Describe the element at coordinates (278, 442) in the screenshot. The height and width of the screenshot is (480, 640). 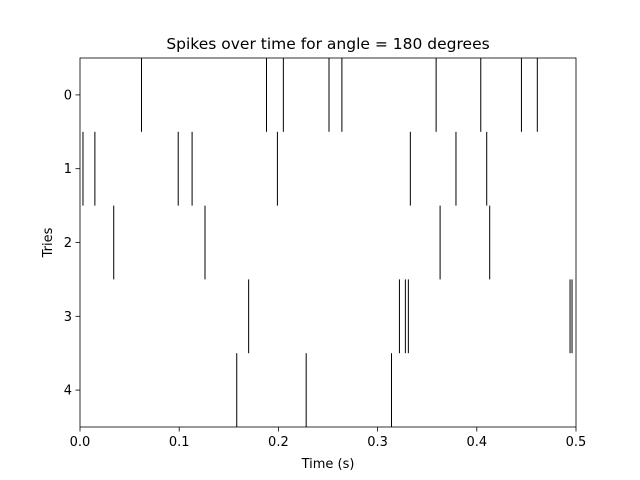
I see `x-tick-label: 0.2` at that location.